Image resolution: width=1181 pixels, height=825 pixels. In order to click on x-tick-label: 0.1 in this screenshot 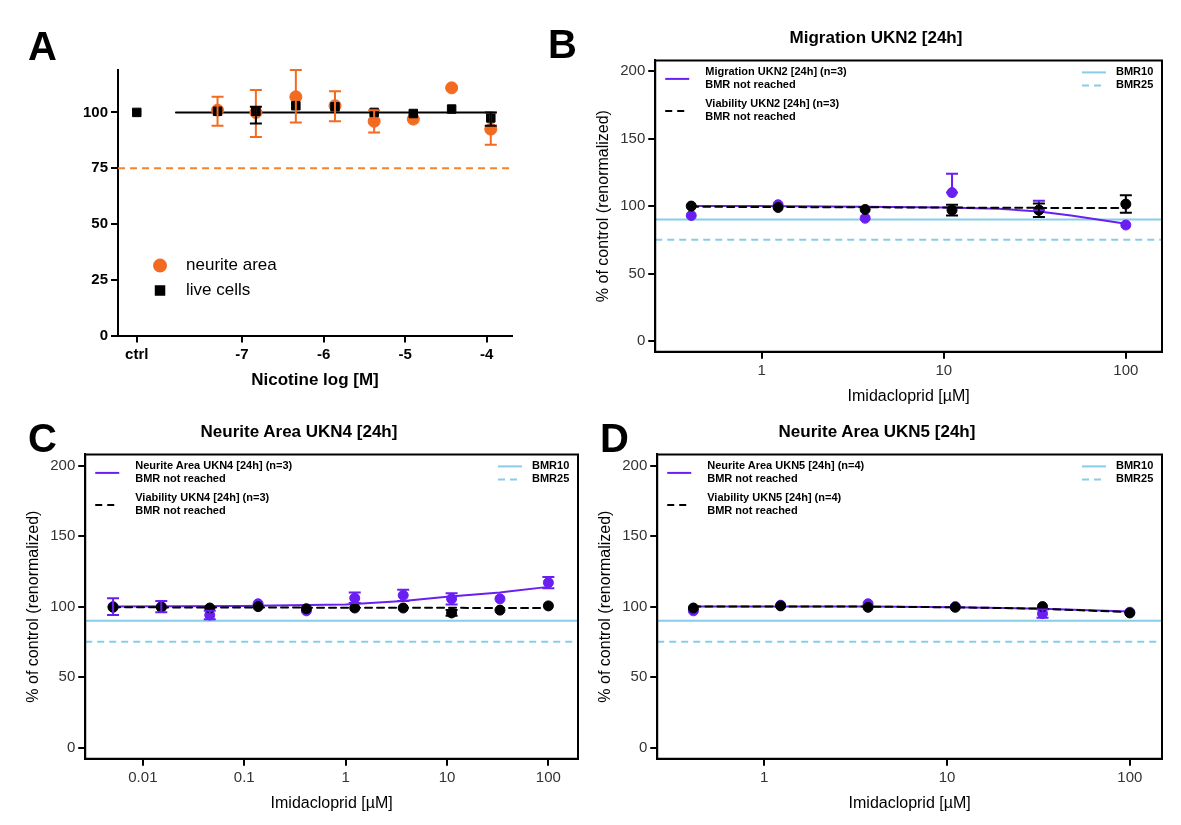, I will do `click(244, 776)`.